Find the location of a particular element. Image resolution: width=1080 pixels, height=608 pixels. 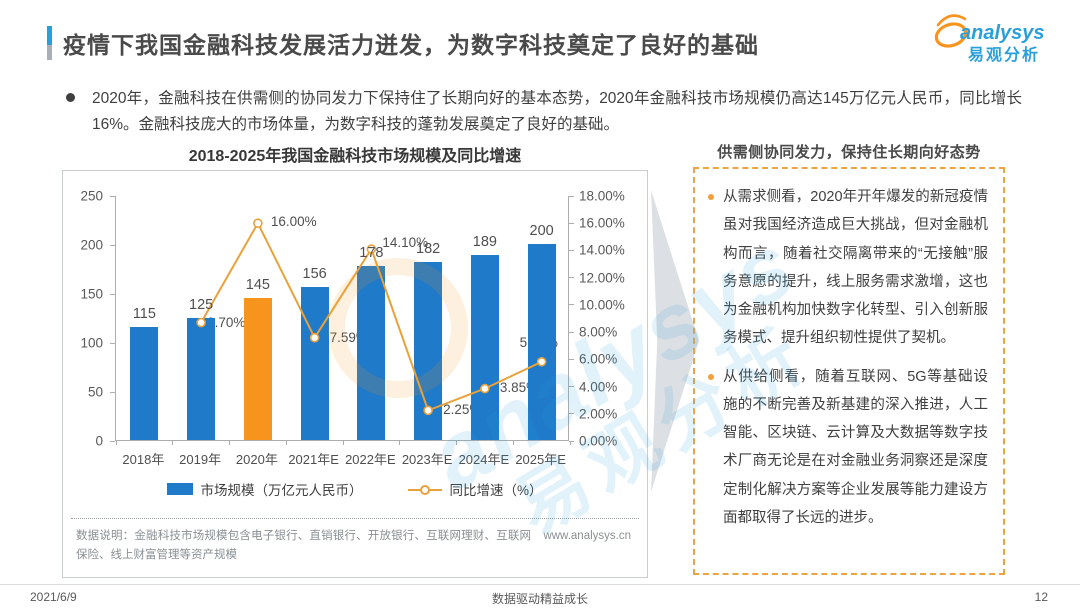

y-tick-right: 6.00% is located at coordinates (598, 359).